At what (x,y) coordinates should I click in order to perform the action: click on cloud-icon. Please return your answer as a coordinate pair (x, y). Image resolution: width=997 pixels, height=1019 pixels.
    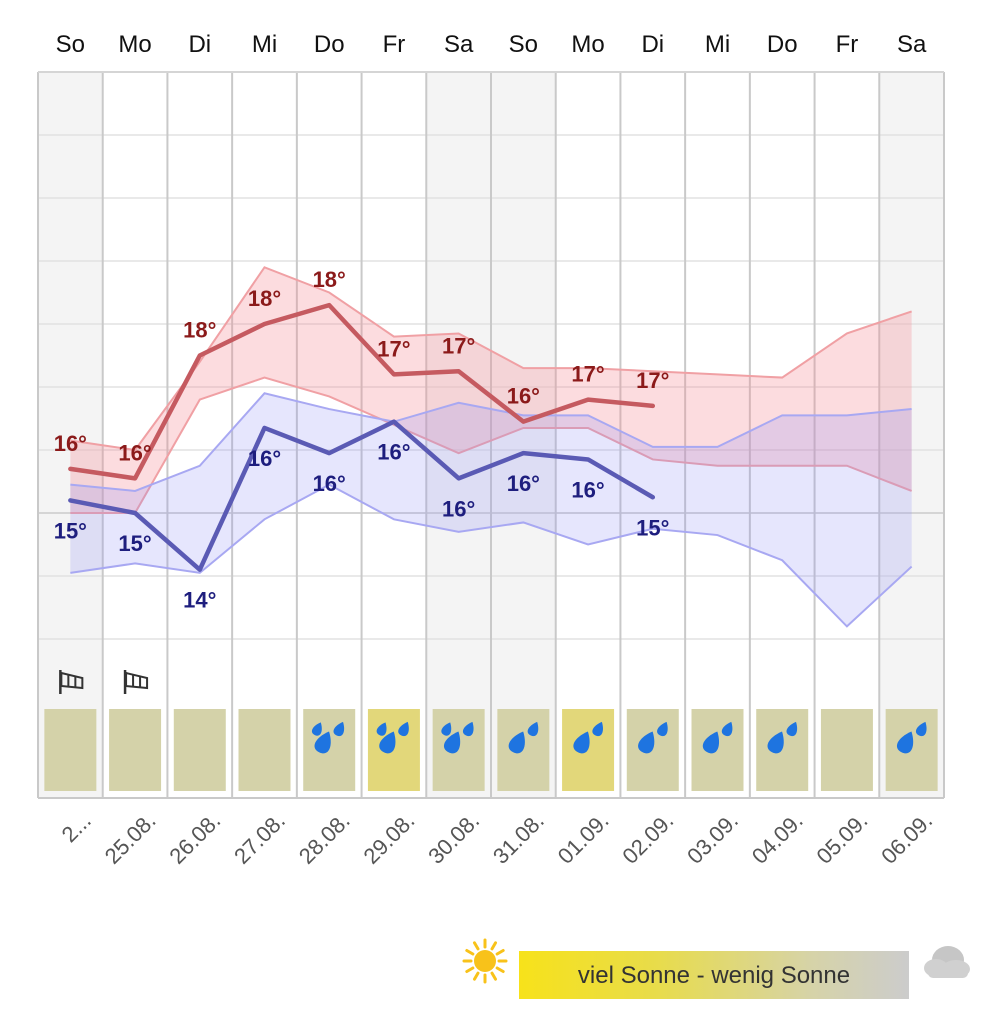
    Looking at the image, I should click on (947, 962).